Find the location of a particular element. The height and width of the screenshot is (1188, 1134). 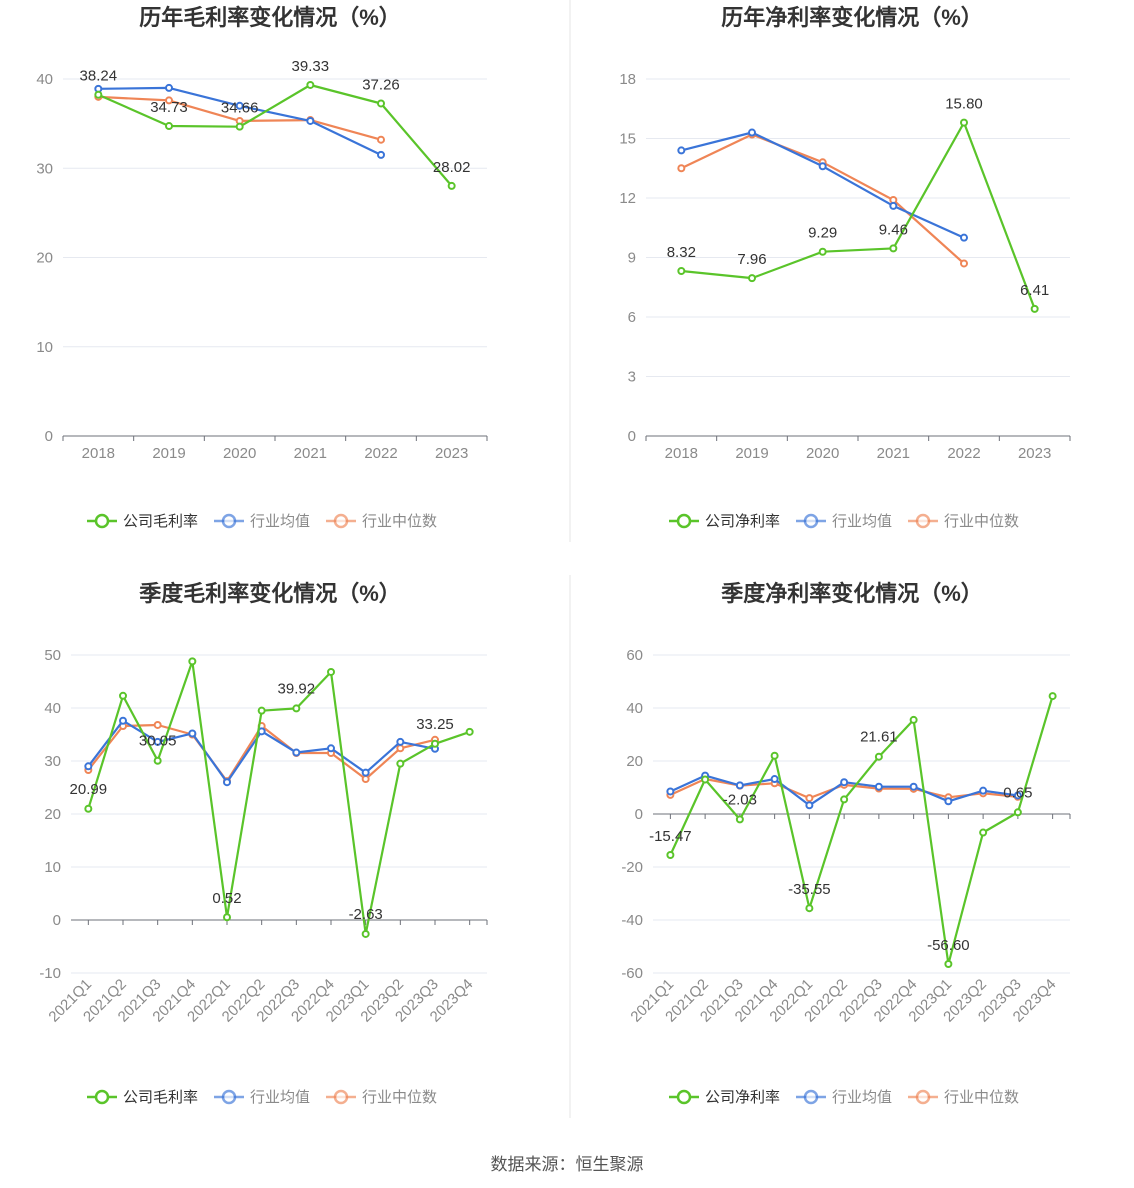

series-company: 20.99 30.05 0.52 39.92 -2.63 33.25 is located at coordinates (272, 797).